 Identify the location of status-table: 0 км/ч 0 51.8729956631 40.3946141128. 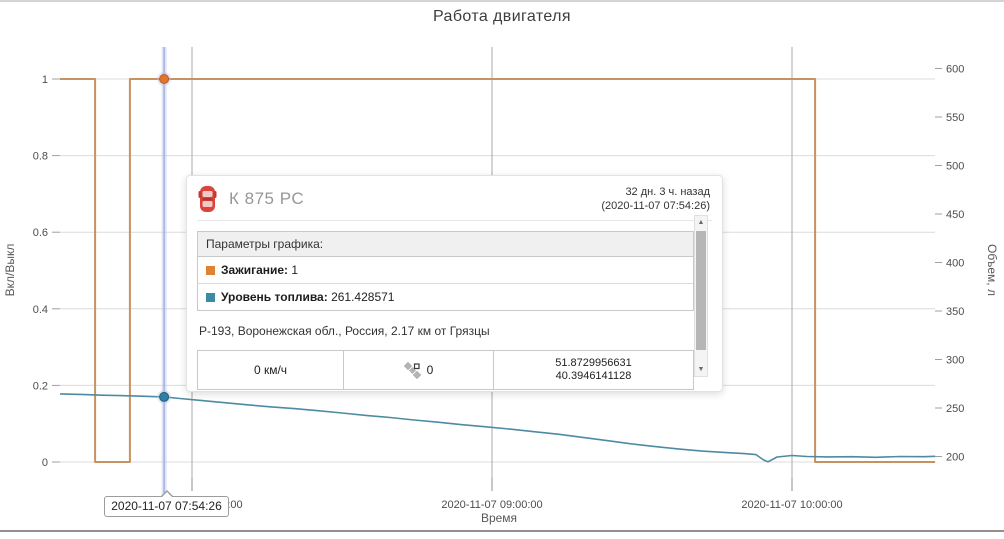
(445, 370).